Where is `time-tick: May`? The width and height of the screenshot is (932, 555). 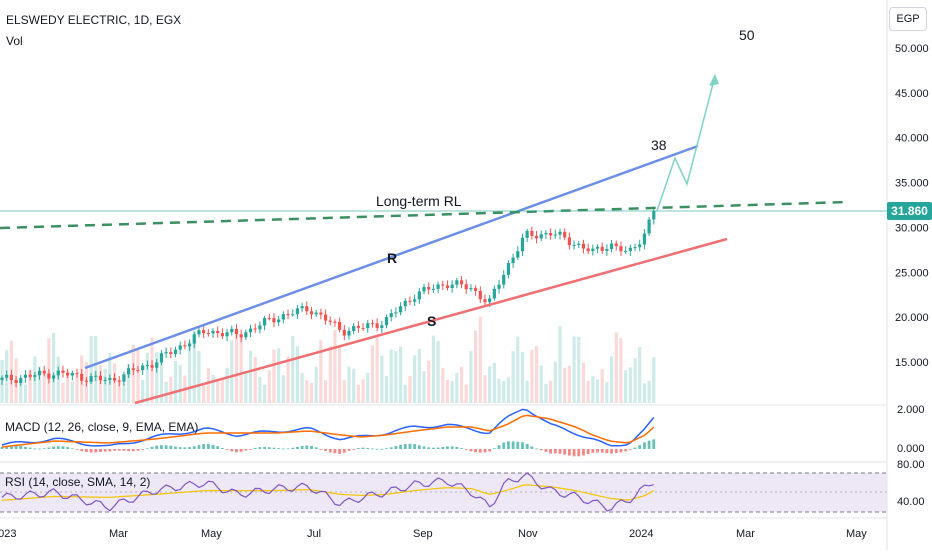
time-tick: May is located at coordinates (211, 534).